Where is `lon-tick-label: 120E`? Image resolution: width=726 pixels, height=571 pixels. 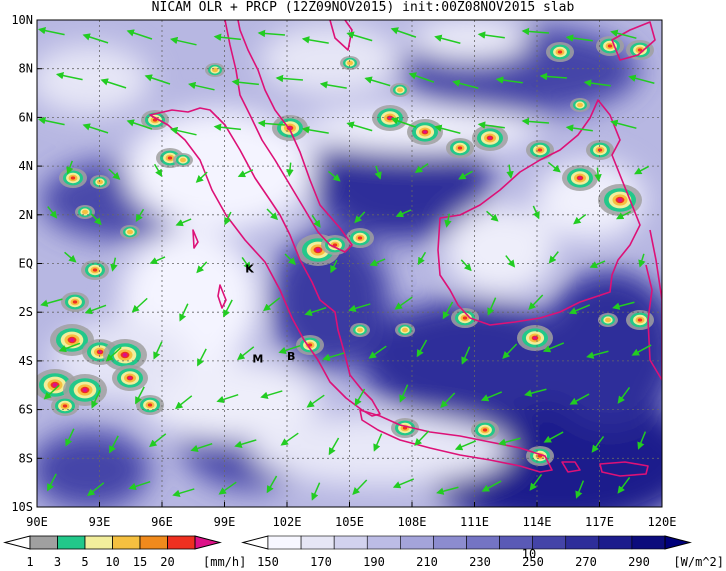 lon-tick-label: 120E is located at coordinates (662, 522).